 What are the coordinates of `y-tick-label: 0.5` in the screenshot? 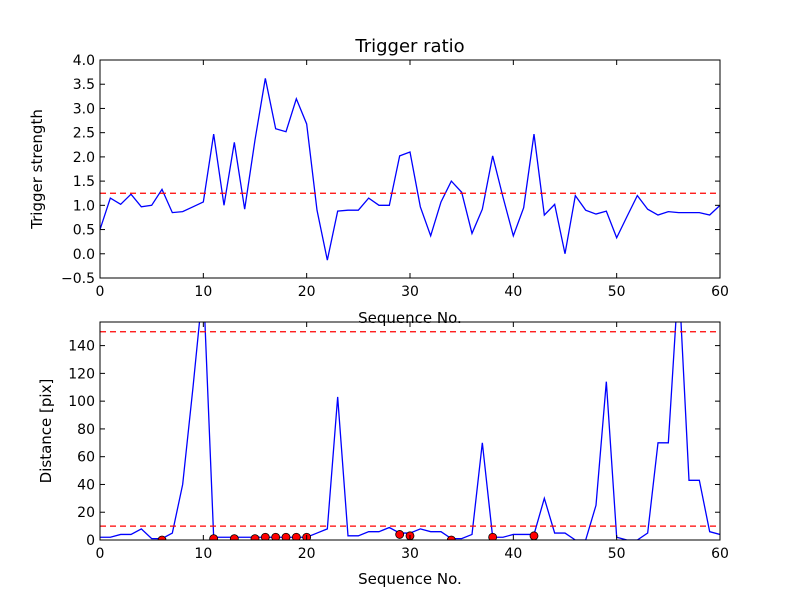 It's located at (84, 231).